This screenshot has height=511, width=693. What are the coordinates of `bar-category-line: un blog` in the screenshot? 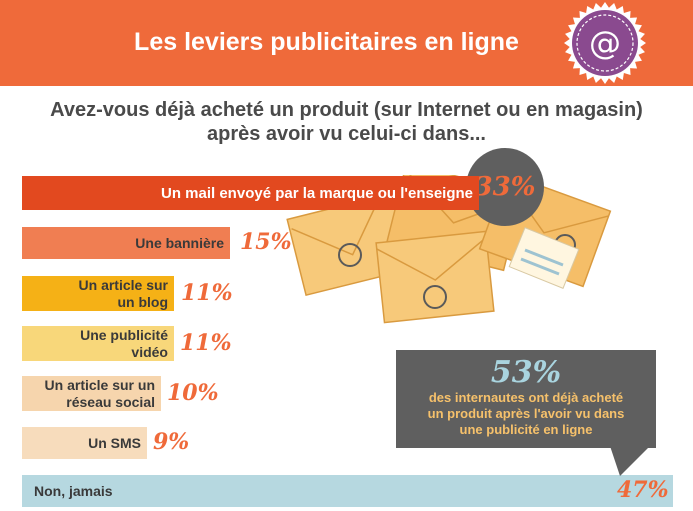 It's located at (142, 301).